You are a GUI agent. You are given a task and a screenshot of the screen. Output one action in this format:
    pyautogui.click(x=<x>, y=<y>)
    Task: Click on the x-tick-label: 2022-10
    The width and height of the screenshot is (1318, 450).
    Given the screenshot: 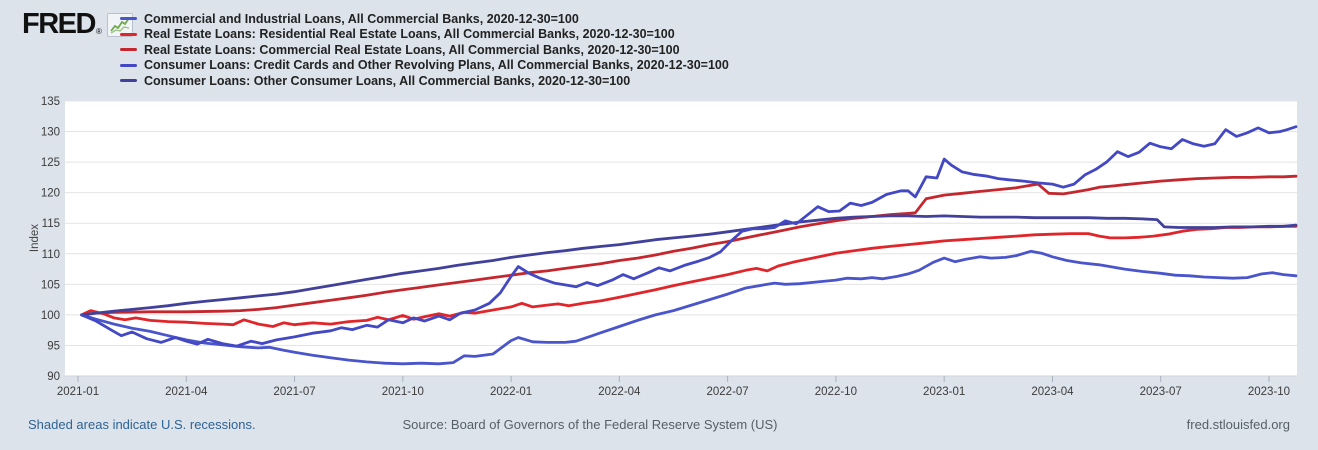 What is the action you would take?
    pyautogui.click(x=836, y=392)
    